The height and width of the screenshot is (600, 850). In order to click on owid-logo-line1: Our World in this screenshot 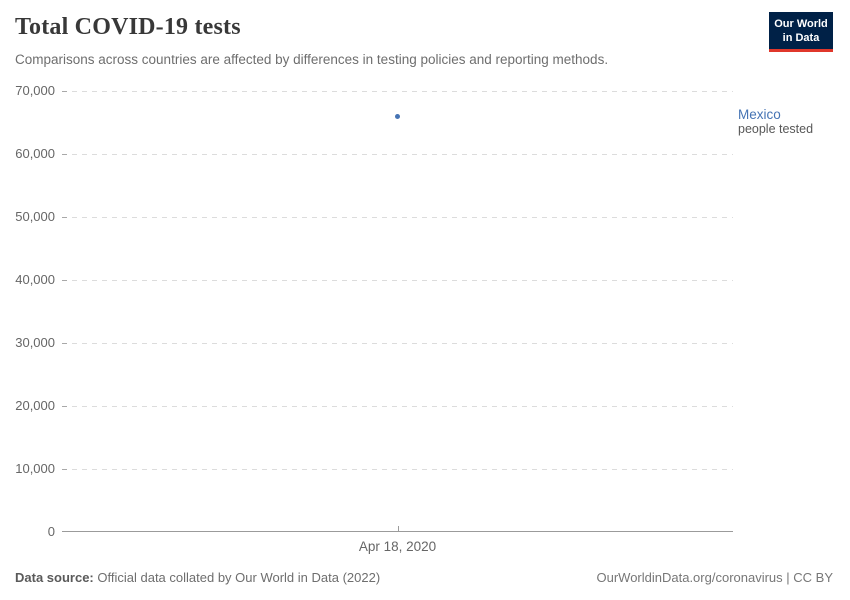, I will do `click(801, 24)`.